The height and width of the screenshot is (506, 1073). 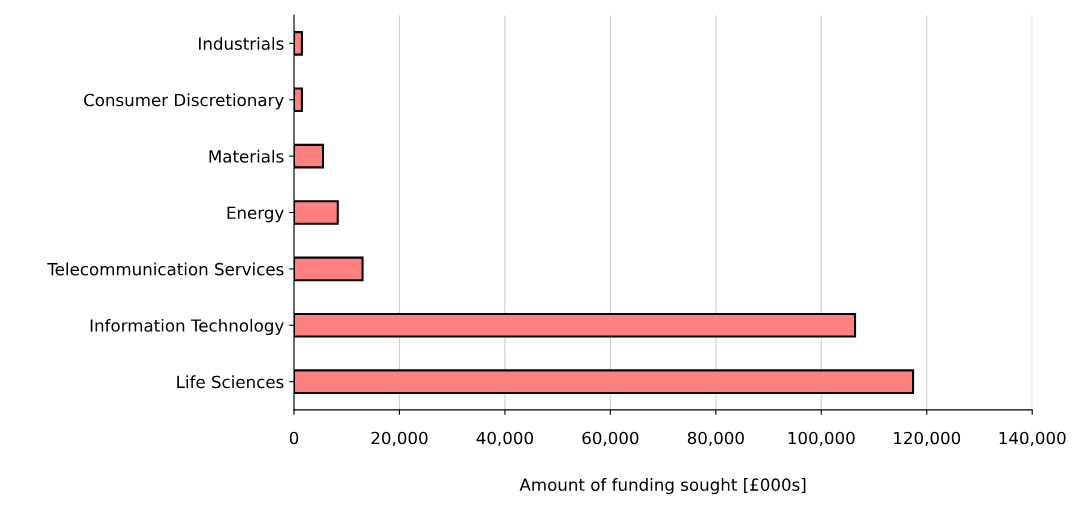 What do you see at coordinates (246, 156) in the screenshot?
I see `y-tick-label: Materials` at bounding box center [246, 156].